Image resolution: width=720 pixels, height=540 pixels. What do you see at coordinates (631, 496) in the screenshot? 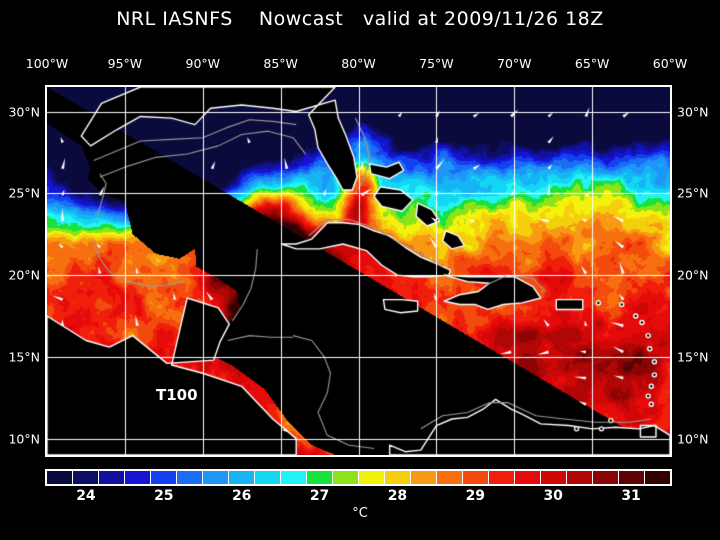
I see `colorbar-tick-31: 31` at bounding box center [631, 496].